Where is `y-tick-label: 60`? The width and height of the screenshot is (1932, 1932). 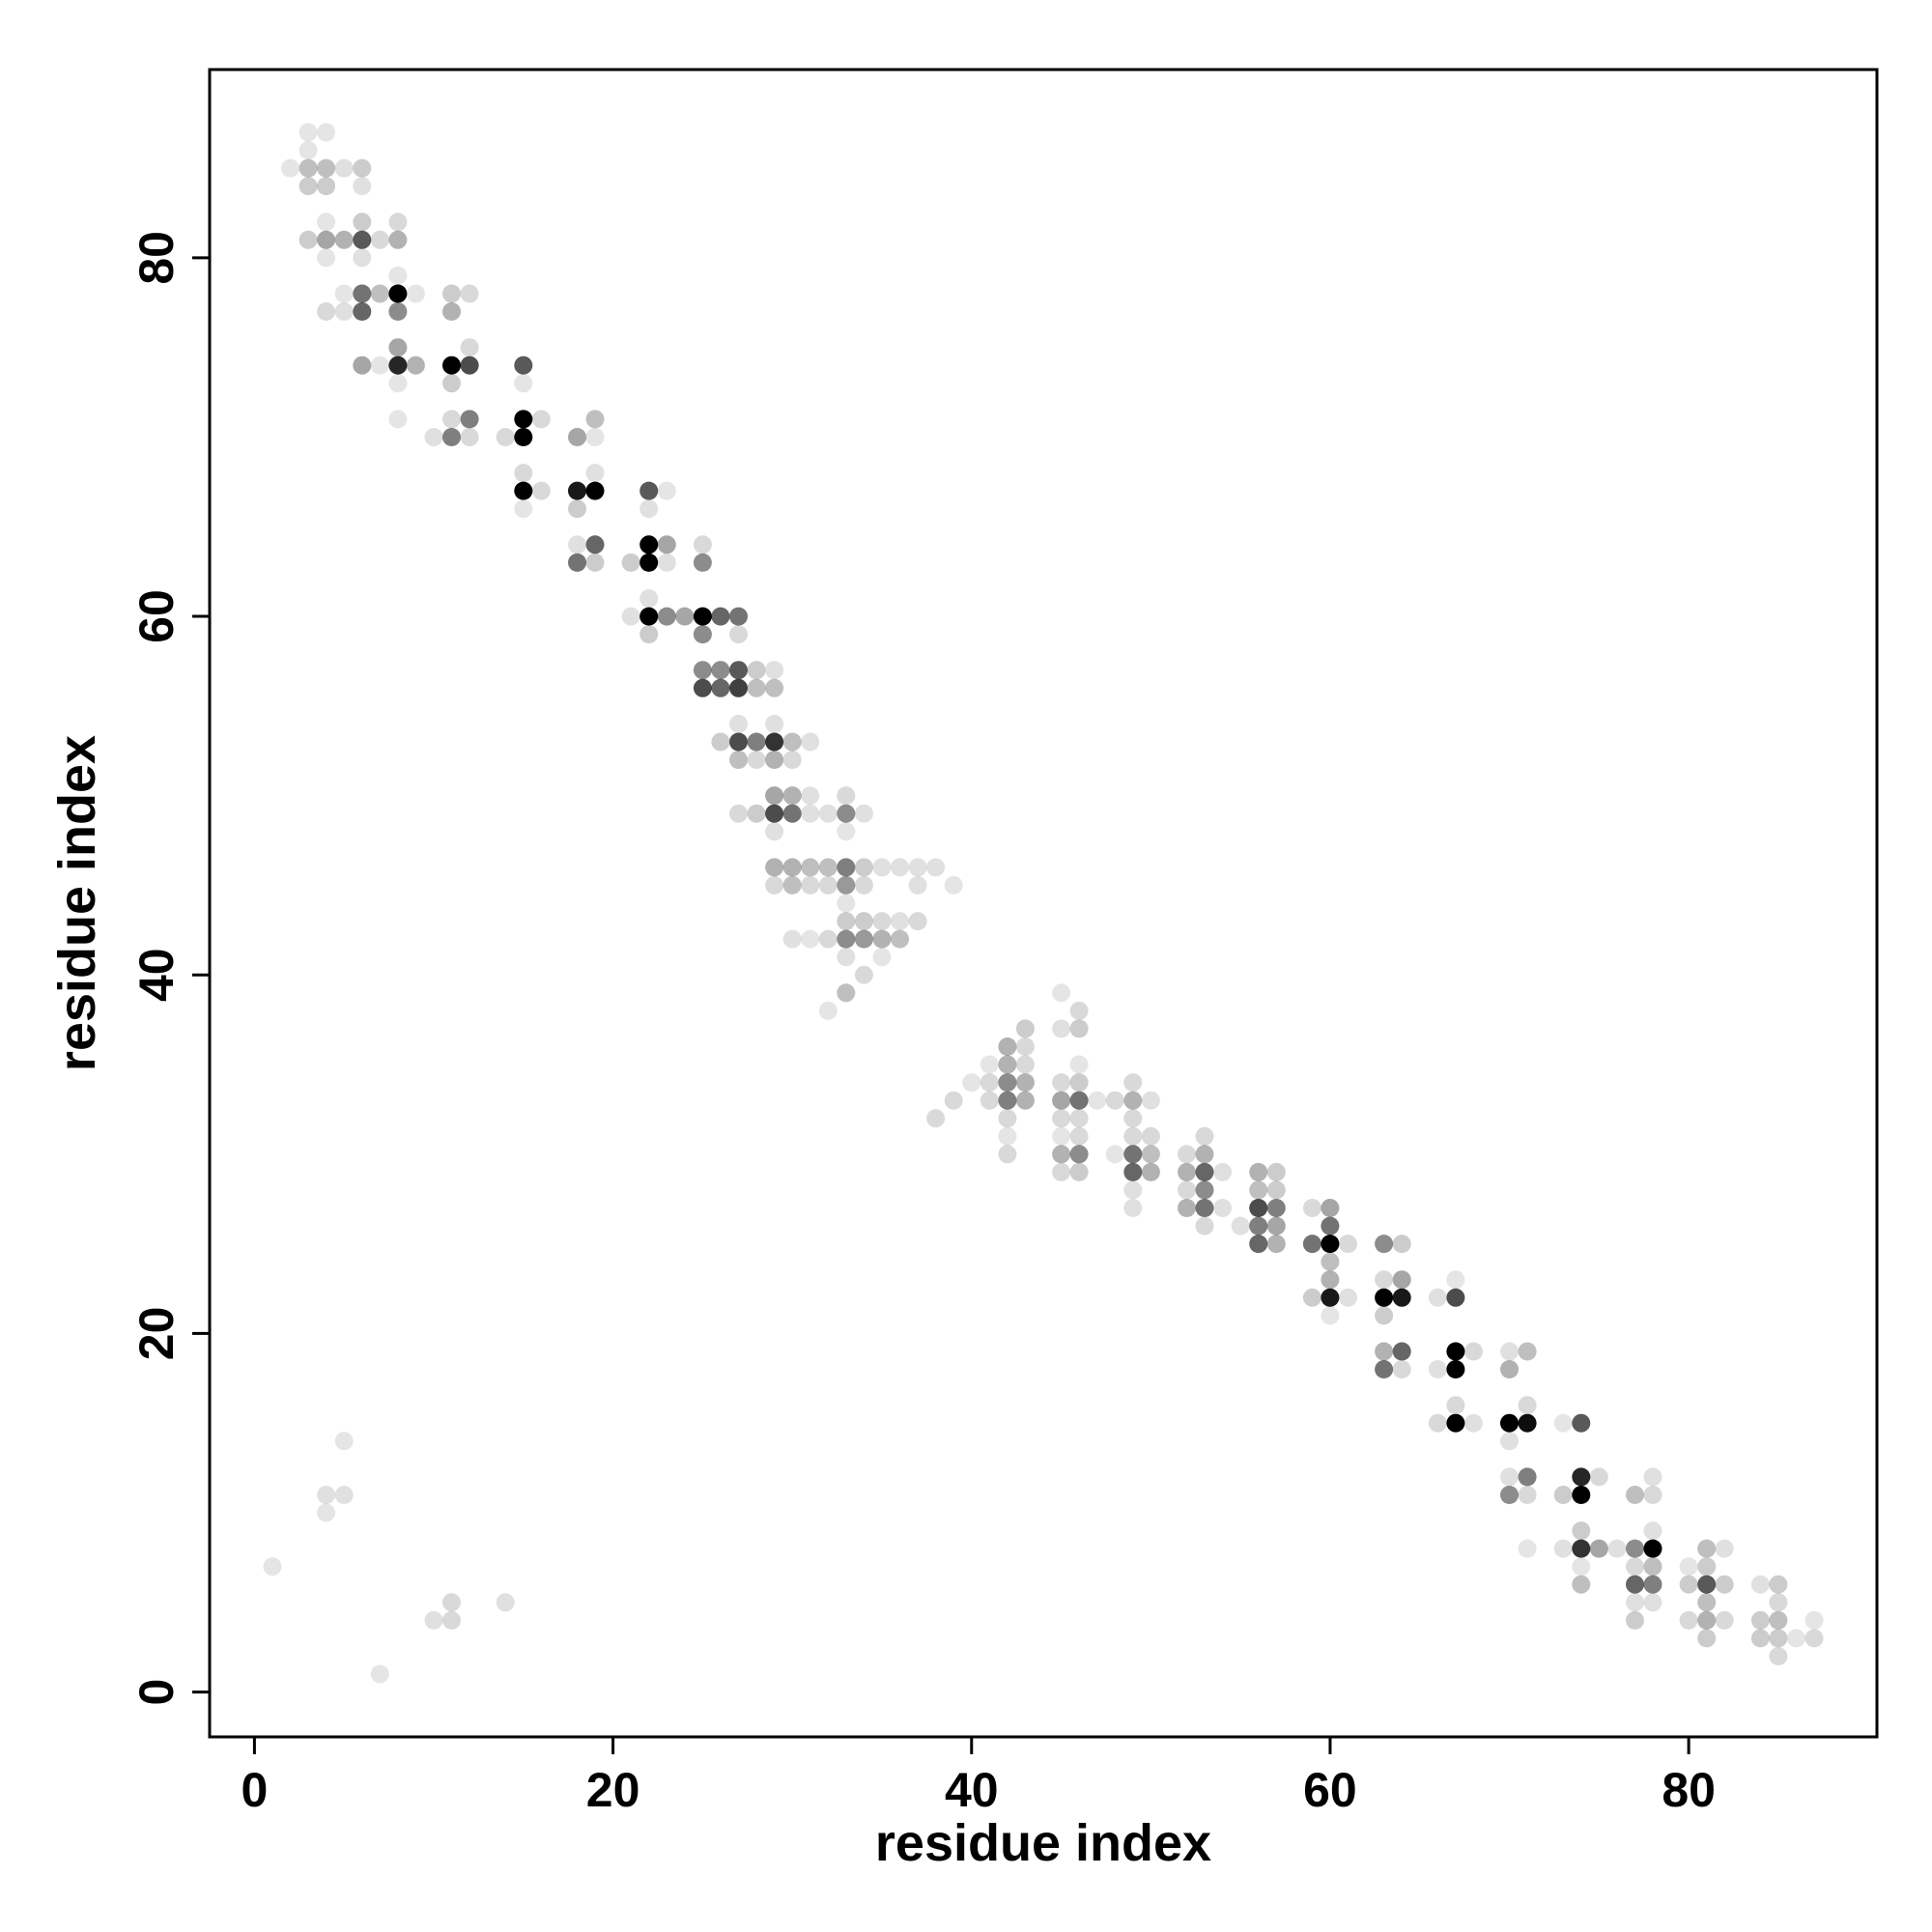
y-tick-label: 60 is located at coordinates (156, 616).